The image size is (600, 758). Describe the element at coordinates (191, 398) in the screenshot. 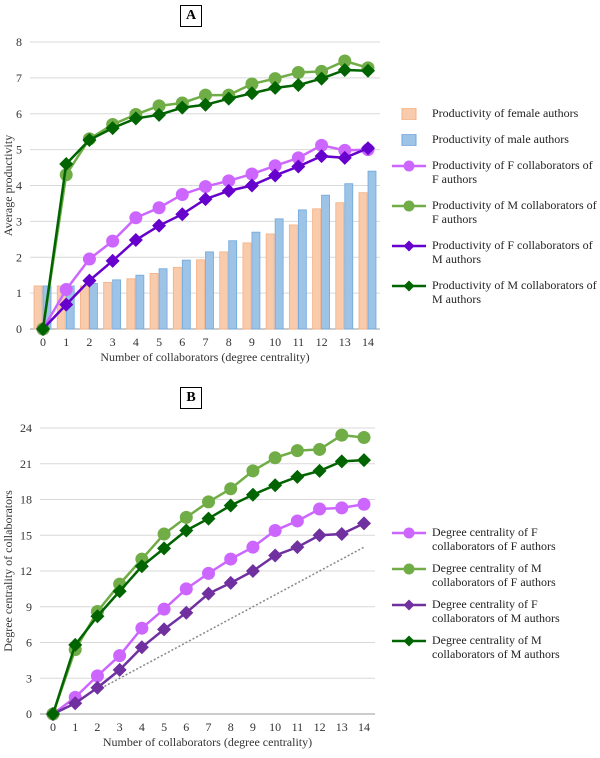

I see `panel-label-b: B` at that location.